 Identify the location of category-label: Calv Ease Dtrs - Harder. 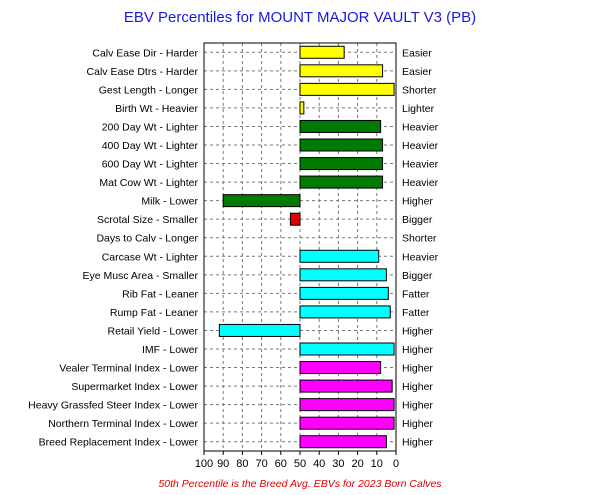
(143, 72).